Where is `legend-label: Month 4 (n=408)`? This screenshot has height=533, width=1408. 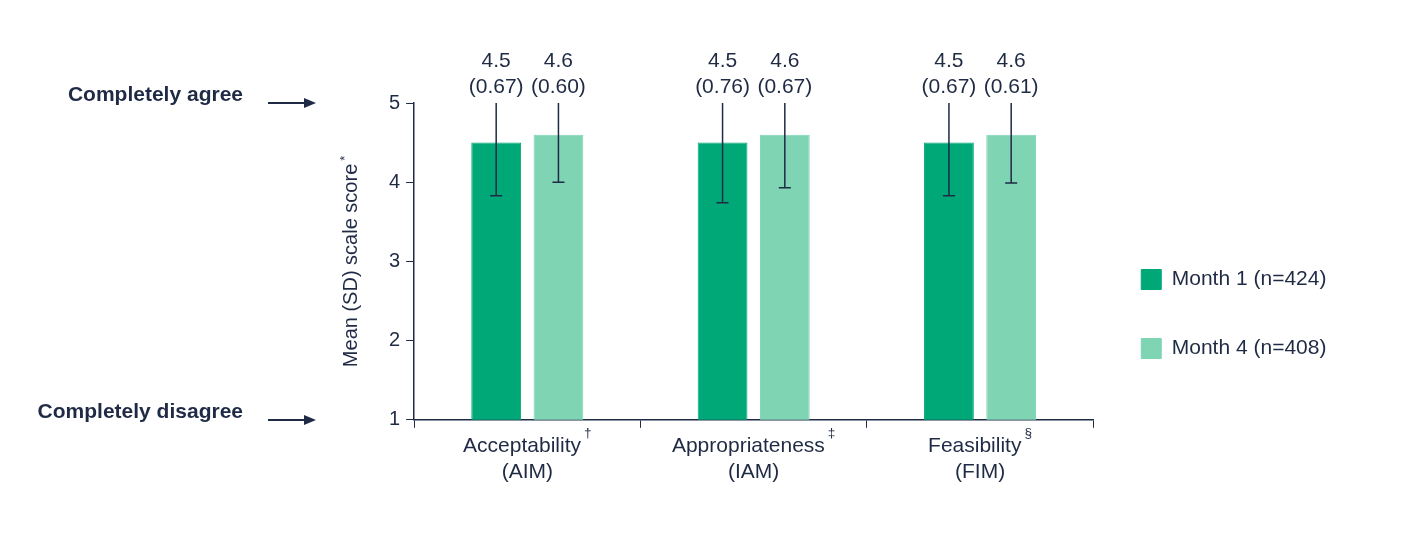
legend-label: Month 4 (n=408) is located at coordinates (1249, 347).